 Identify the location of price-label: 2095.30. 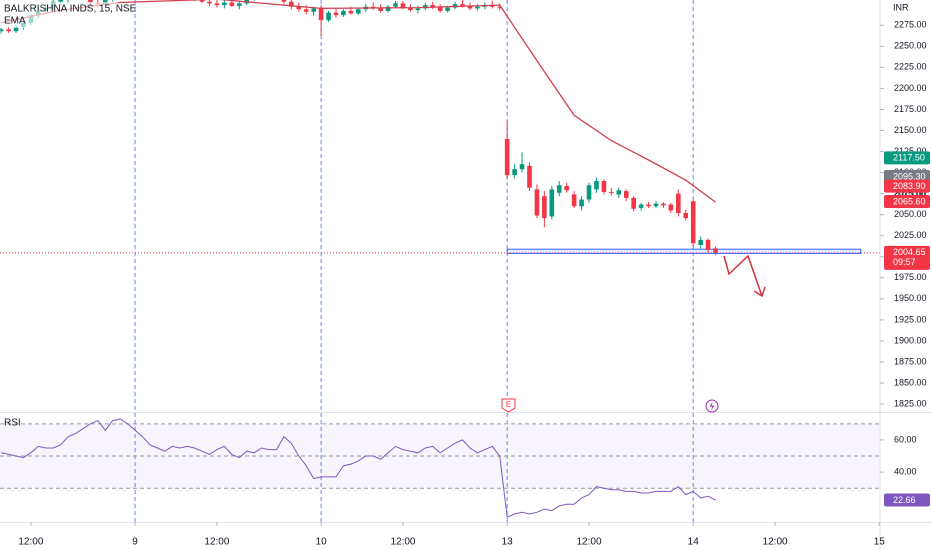
(909, 176).